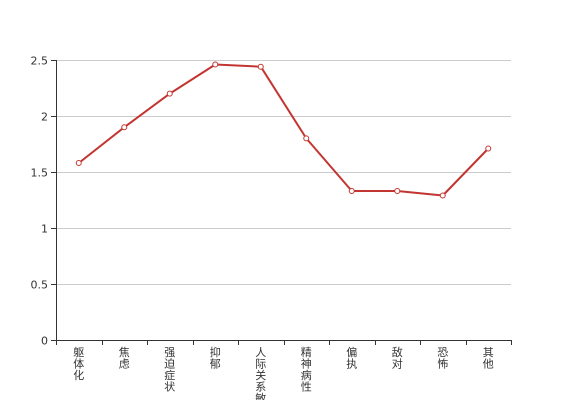  What do you see at coordinates (44, 341) in the screenshot?
I see `y-tick-label: 0` at bounding box center [44, 341].